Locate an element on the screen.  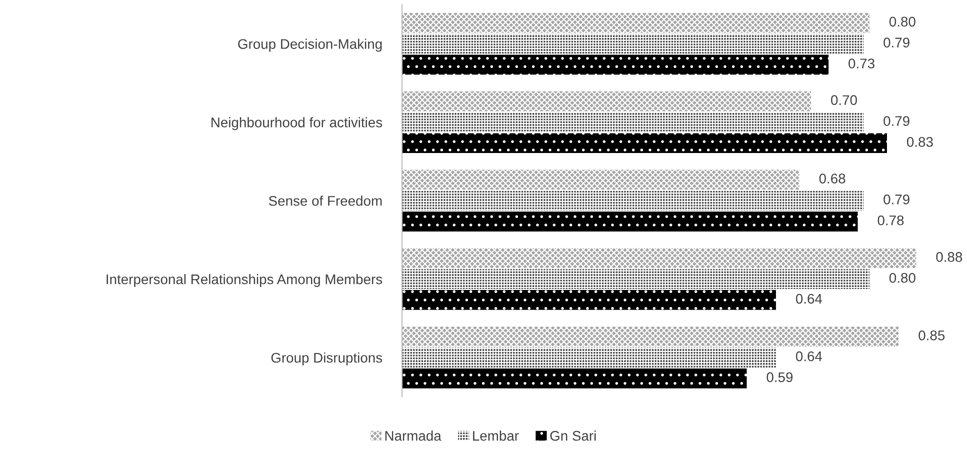
legend-label: Narmada is located at coordinates (413, 435).